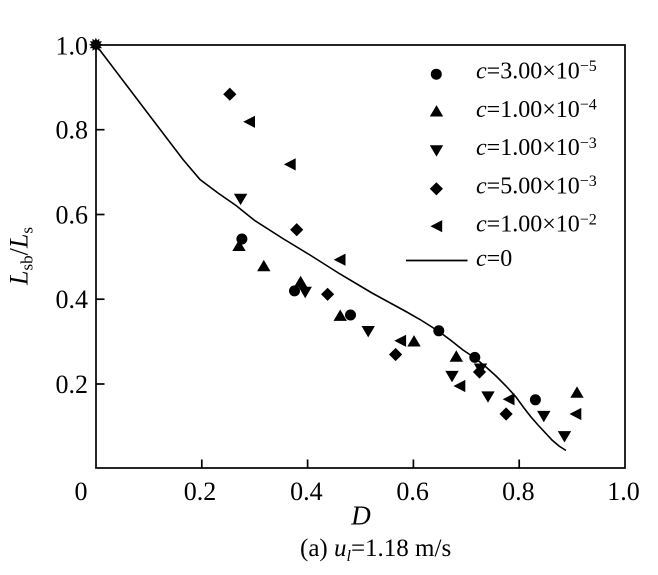  Describe the element at coordinates (536, 110) in the screenshot. I see `svg-text: c=1.00×10−4` at that location.